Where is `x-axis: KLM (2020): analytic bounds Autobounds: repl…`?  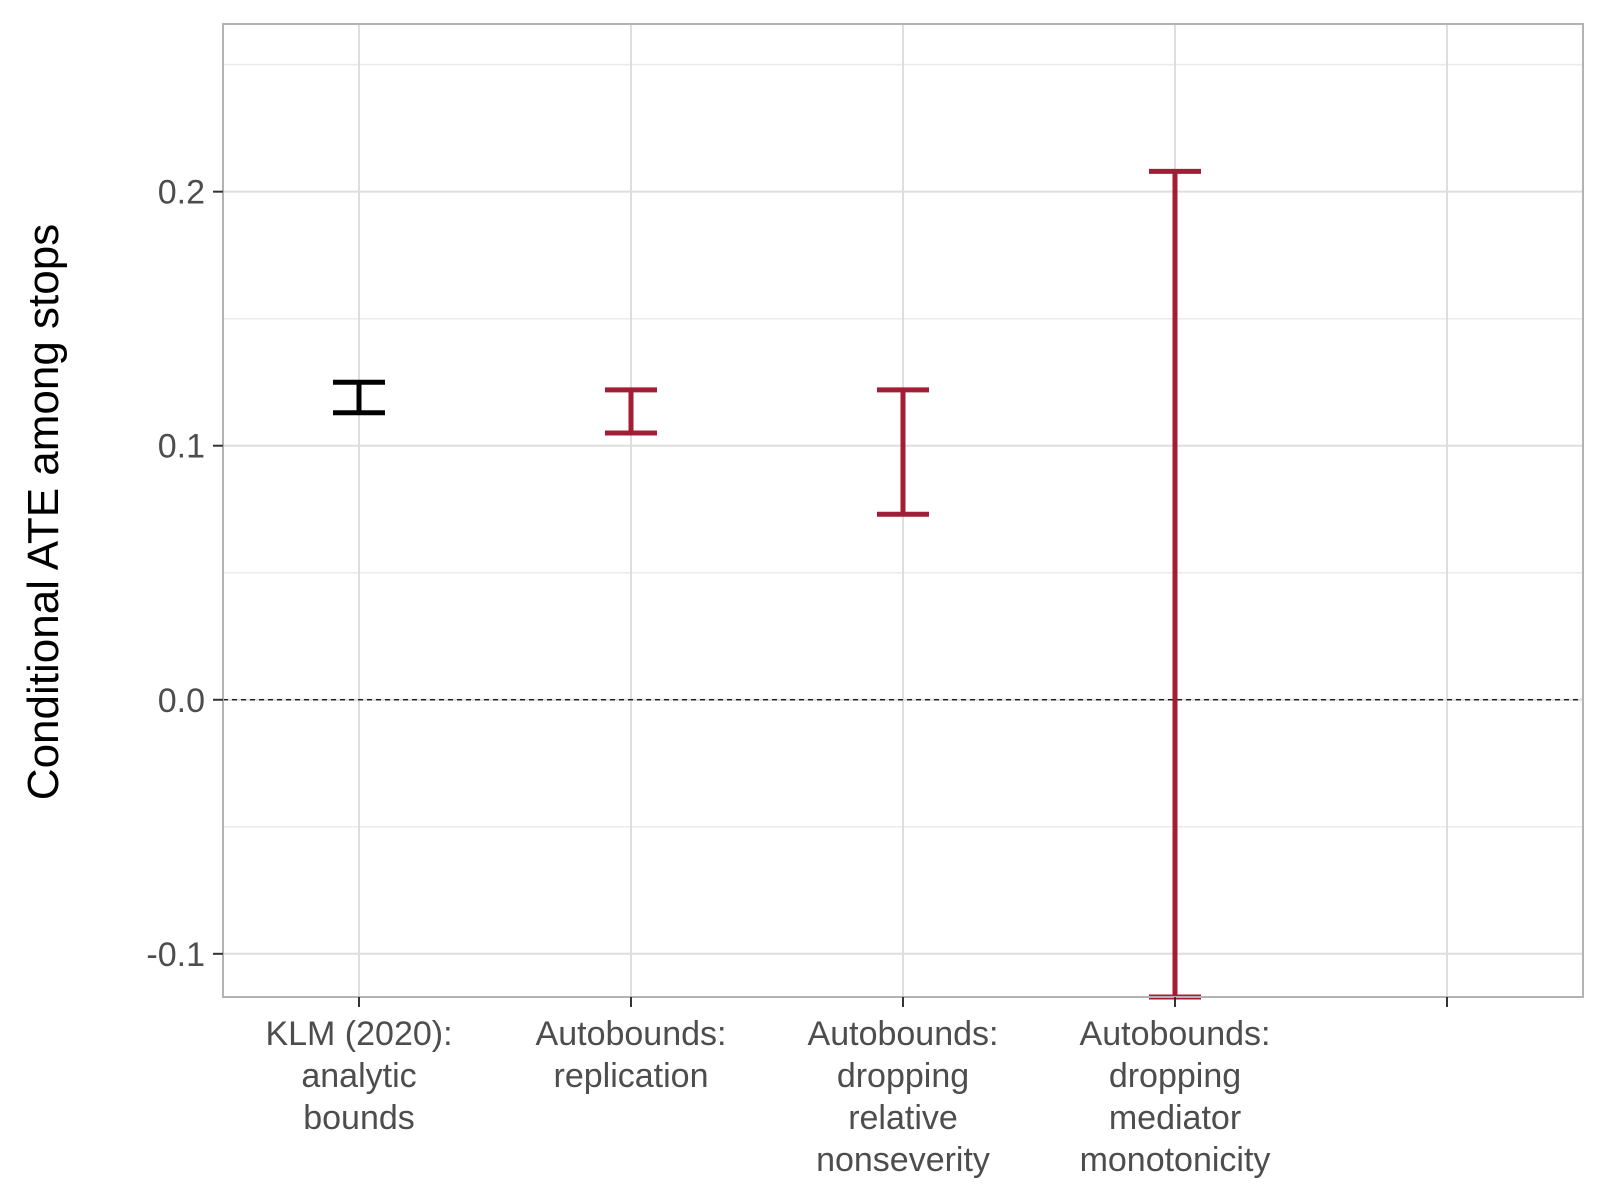
x-axis: KLM (2020): analytic bounds Autobounds: repl… is located at coordinates (856, 1088).